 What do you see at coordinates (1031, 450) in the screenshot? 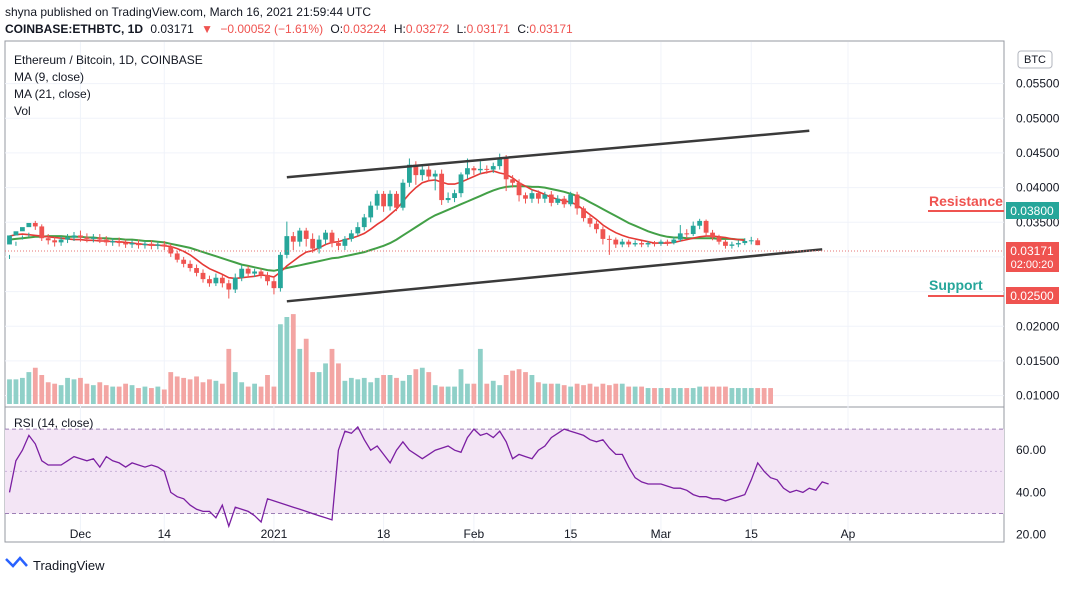
I see `rsi-tick-label: 60.00` at bounding box center [1031, 450].